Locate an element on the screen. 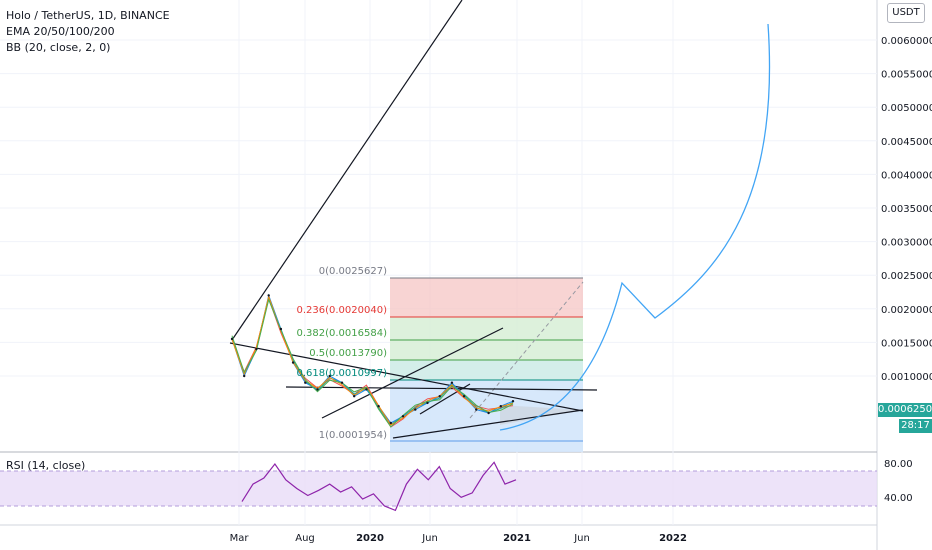 The image size is (932, 550). fib-zone-extension is located at coordinates (486, 448).